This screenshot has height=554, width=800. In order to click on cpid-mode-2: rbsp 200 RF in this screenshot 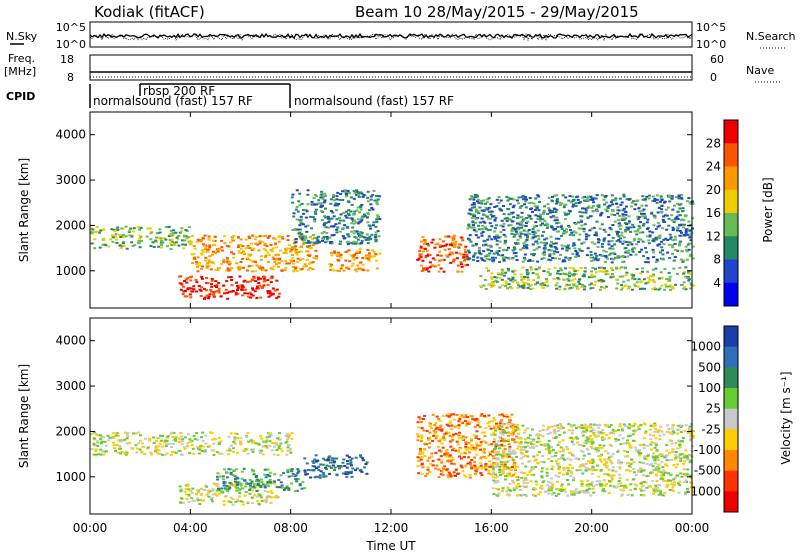, I will do `click(179, 91)`.